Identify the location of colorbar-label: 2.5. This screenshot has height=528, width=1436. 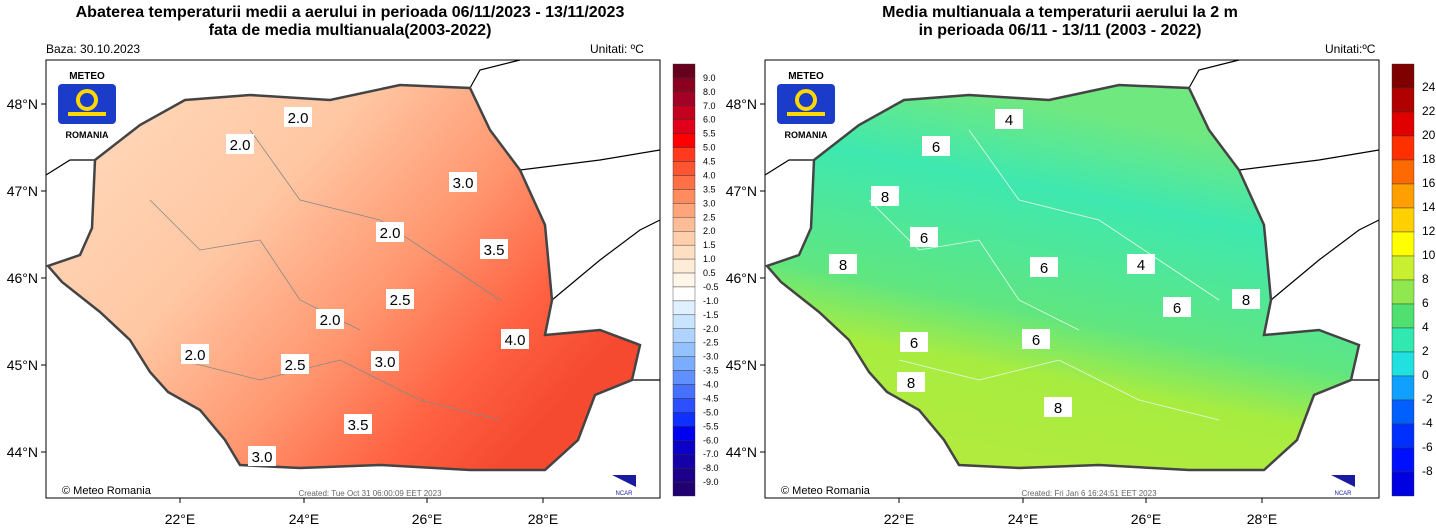
(709, 217).